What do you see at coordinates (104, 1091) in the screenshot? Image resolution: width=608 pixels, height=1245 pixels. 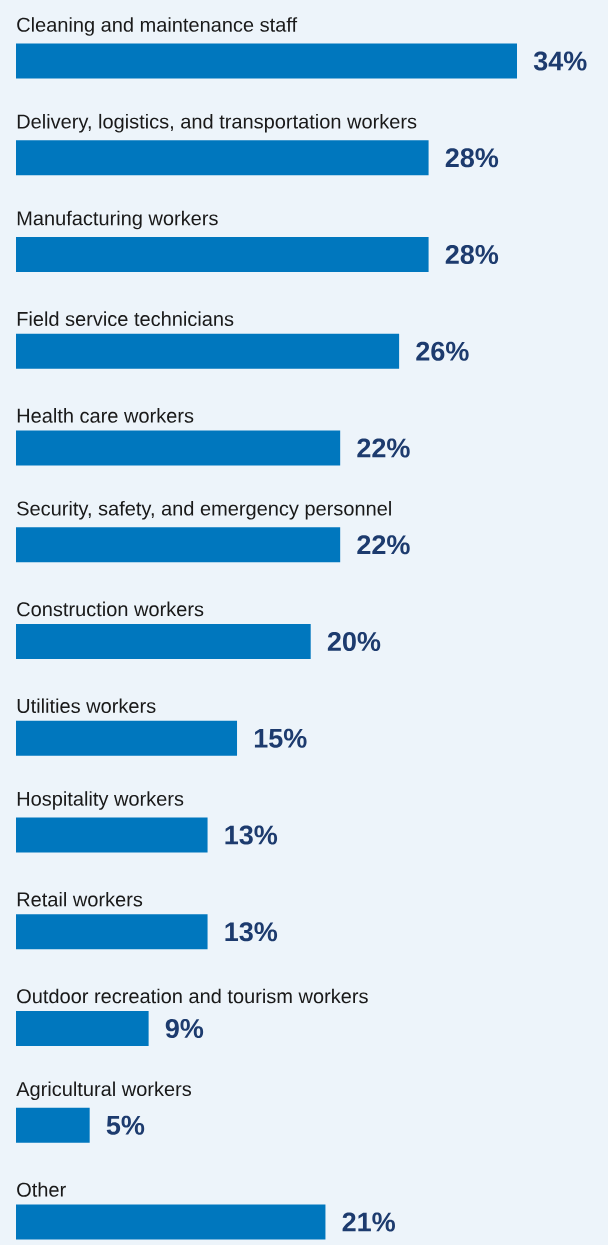 I see `y-tick-label: Agricultural workers` at bounding box center [104, 1091].